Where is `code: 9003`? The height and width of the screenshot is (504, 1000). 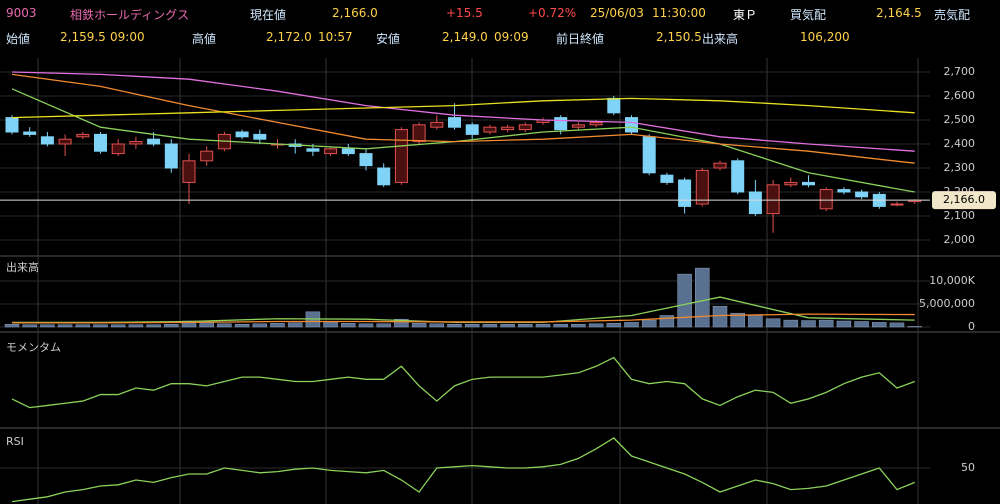
code: 9003 is located at coordinates (21, 13).